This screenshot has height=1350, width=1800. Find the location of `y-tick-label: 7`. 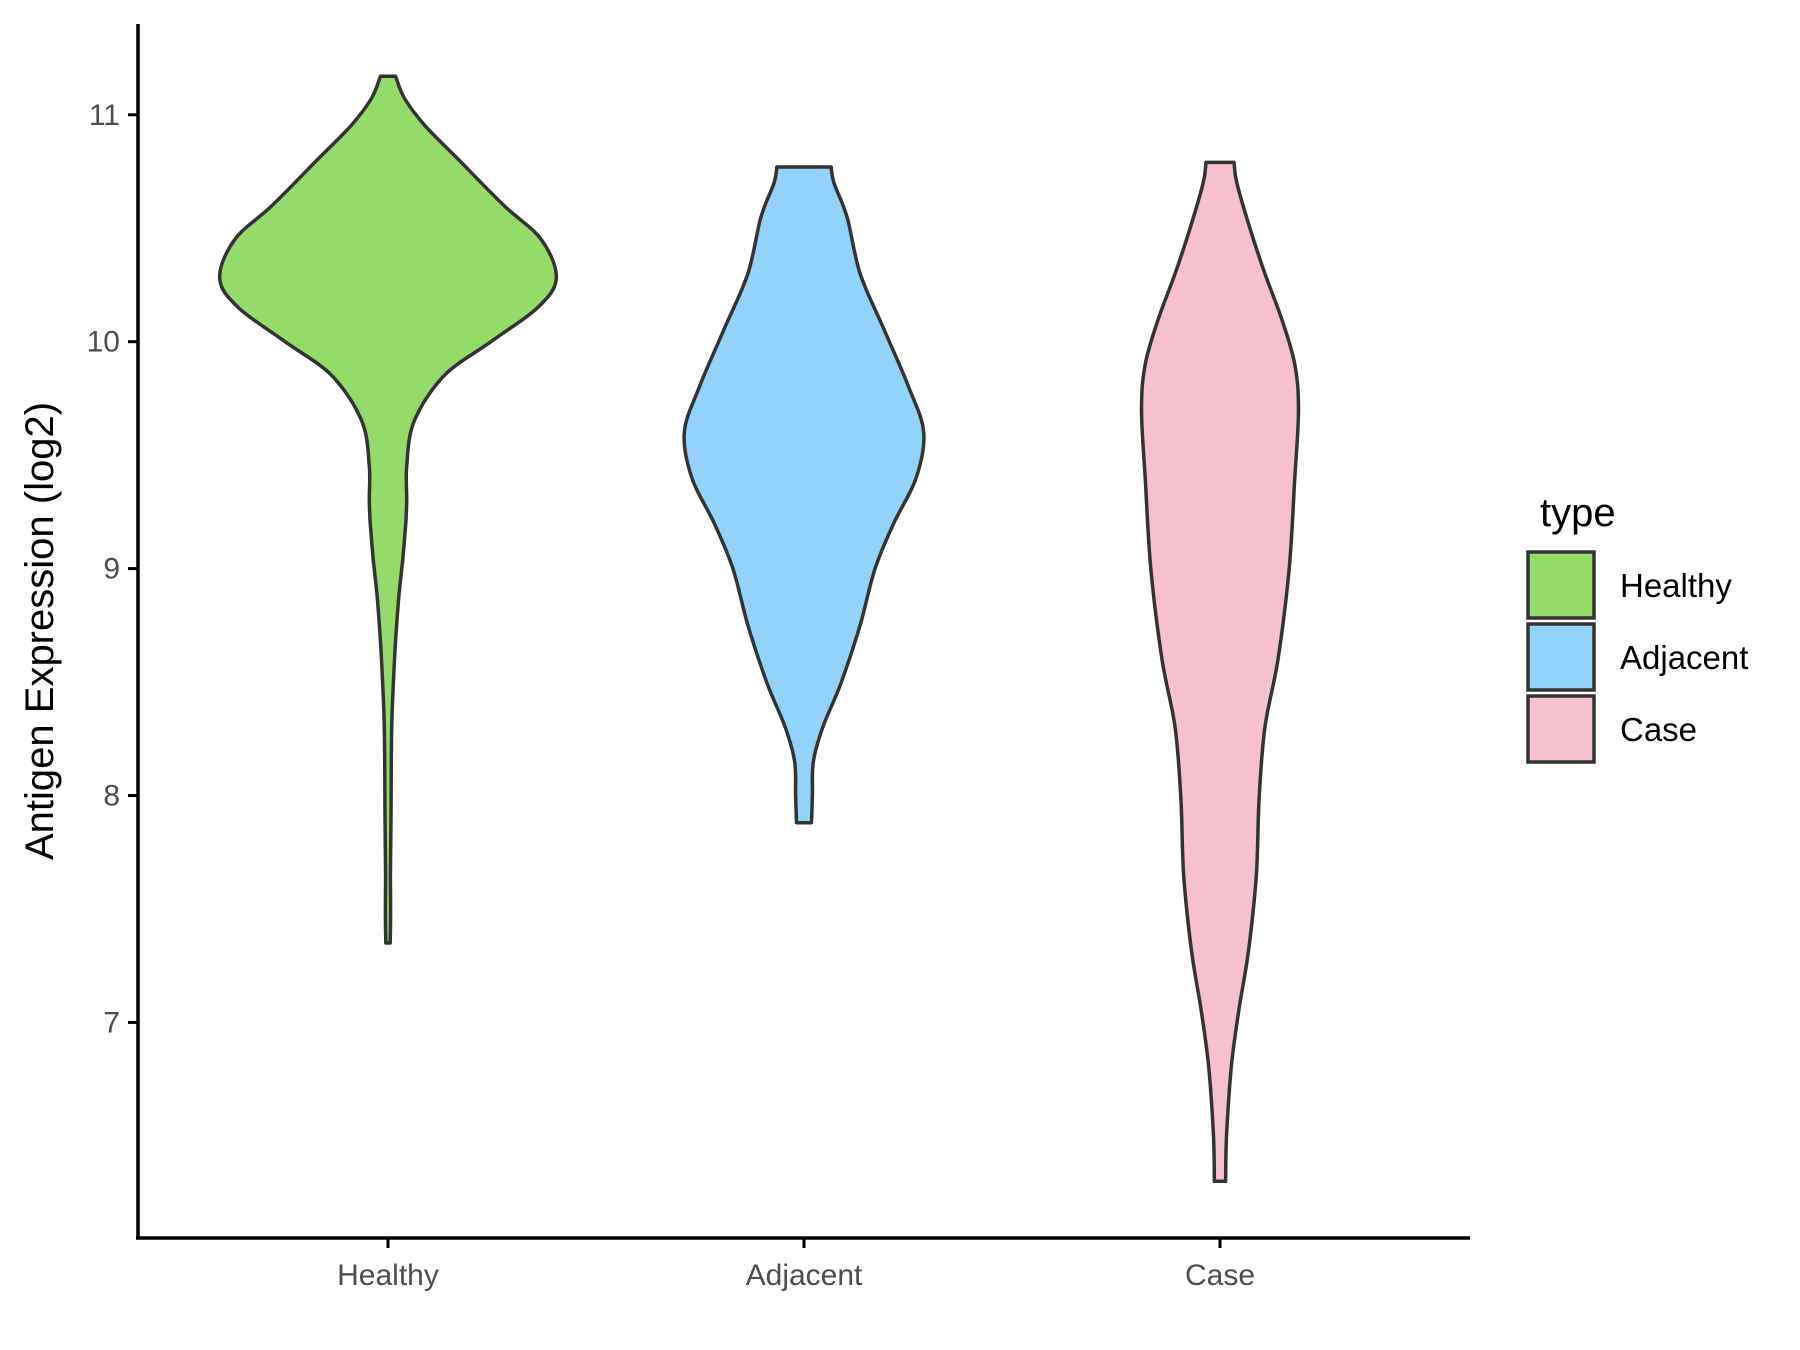

y-tick-label: 7 is located at coordinates (111, 1022).